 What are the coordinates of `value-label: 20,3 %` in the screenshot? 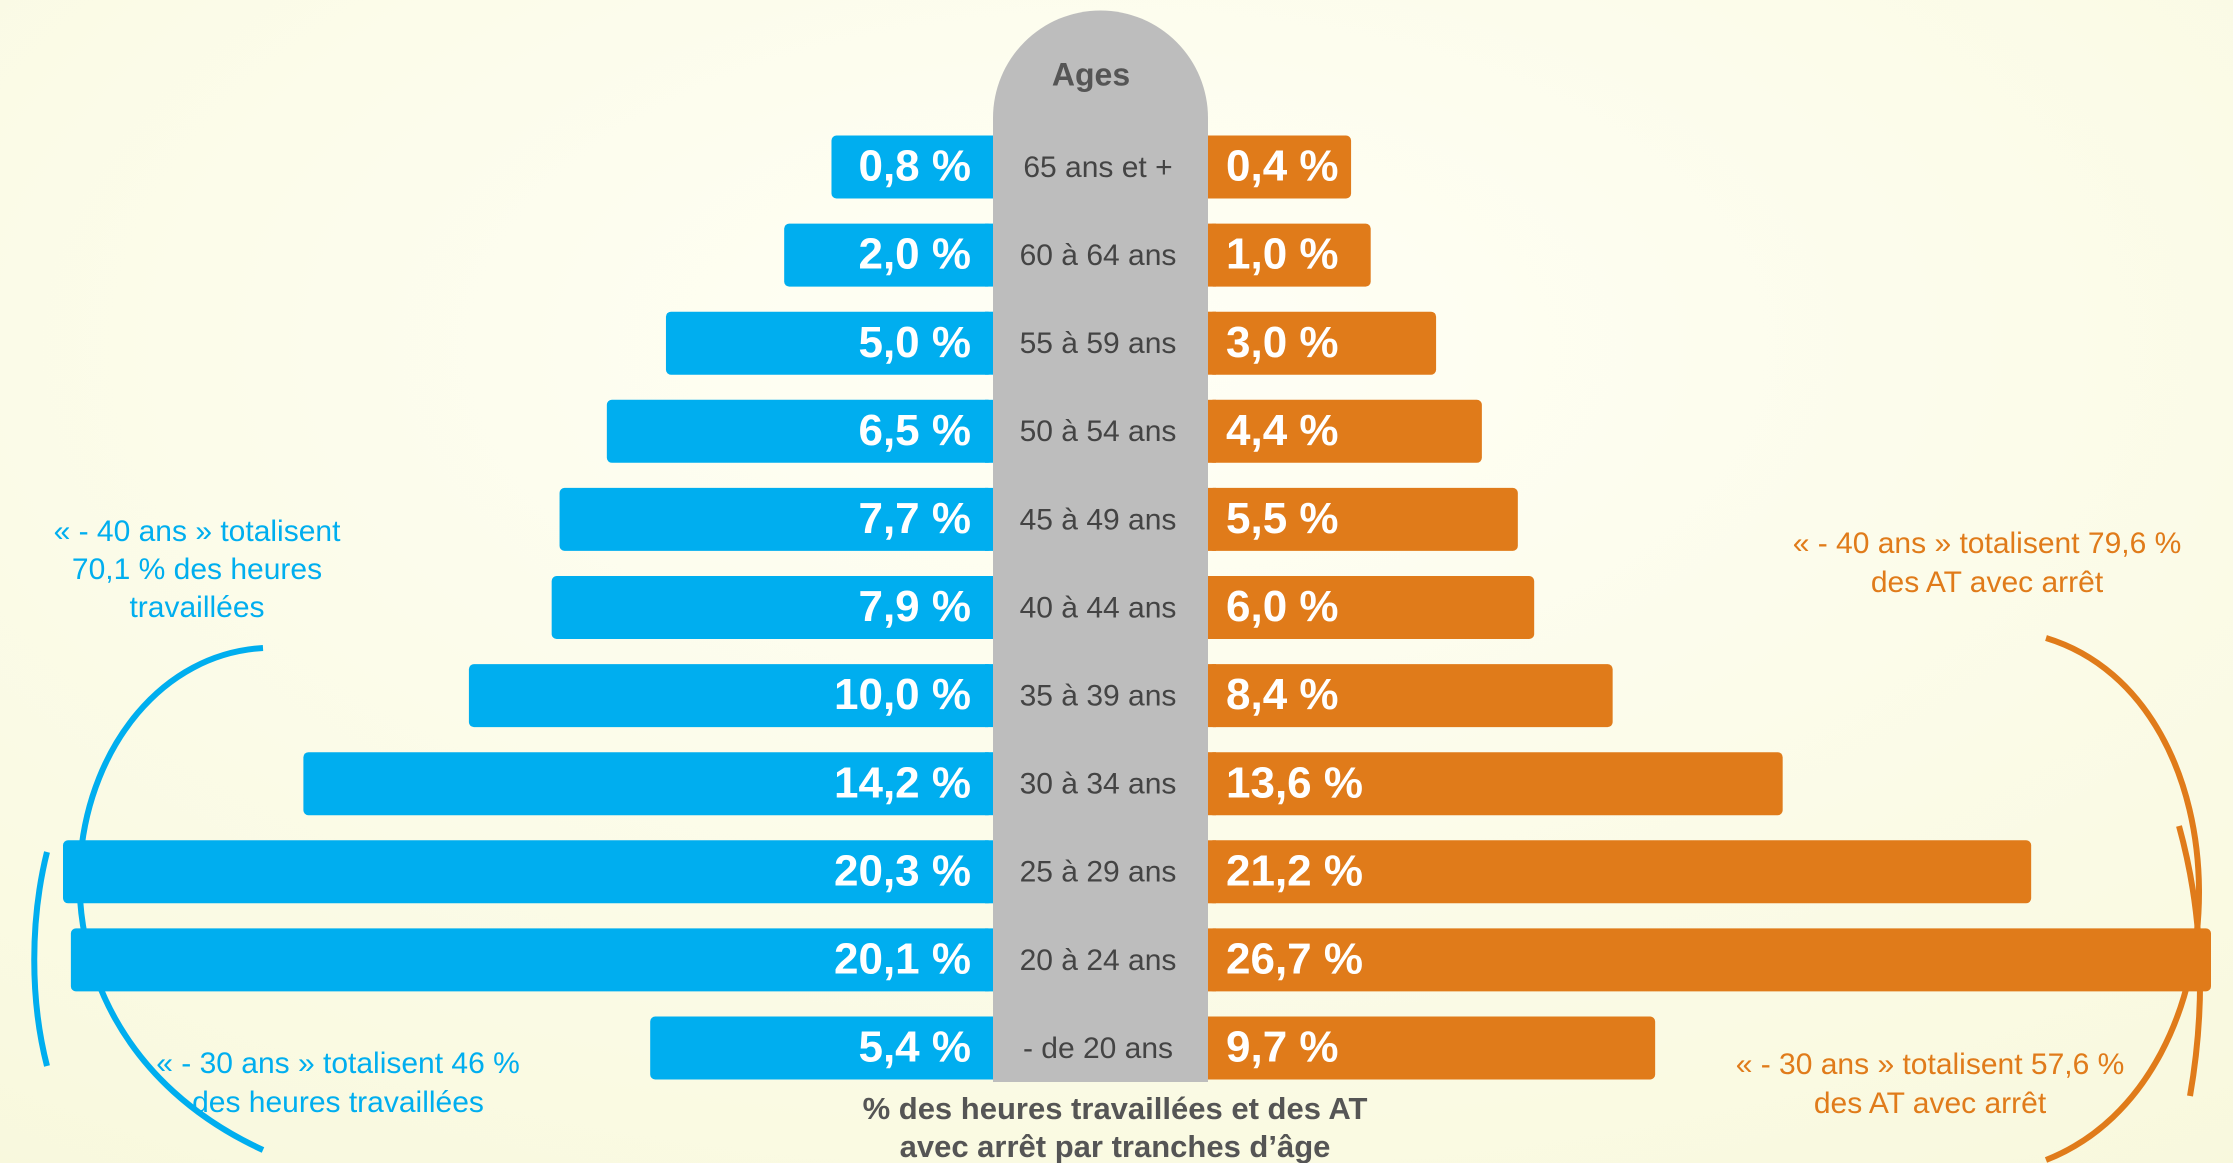 It's located at (902, 870).